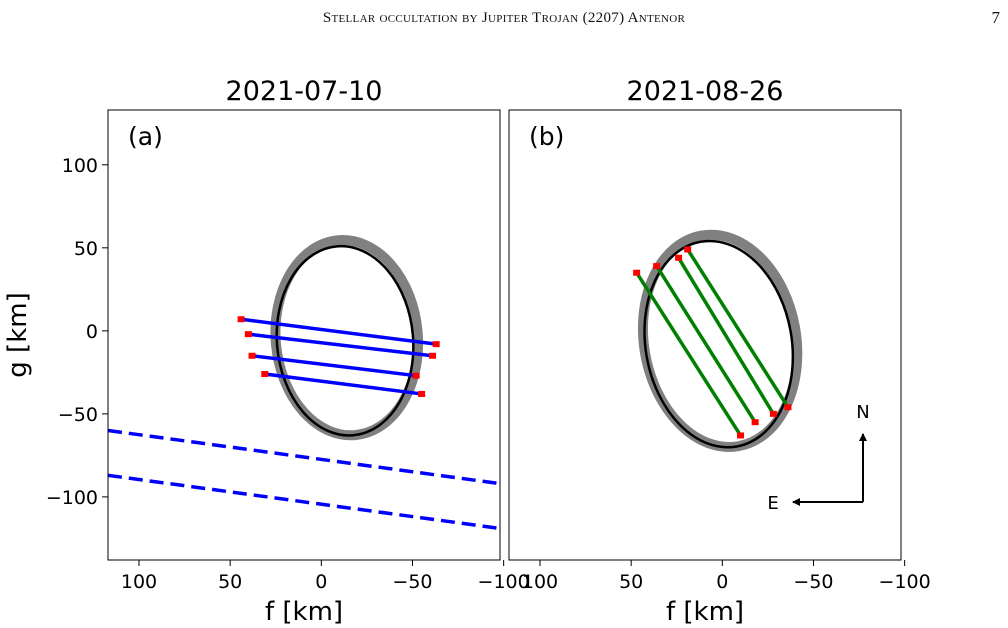 The height and width of the screenshot is (628, 1008). Describe the element at coordinates (145, 136) in the screenshot. I see `panel-a-label: (a)` at that location.